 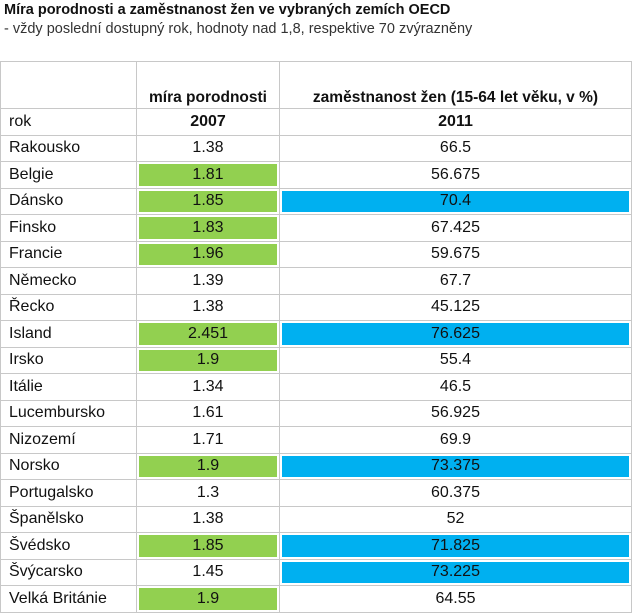 I want to click on value-cell: 1.81, so click(x=208, y=175).